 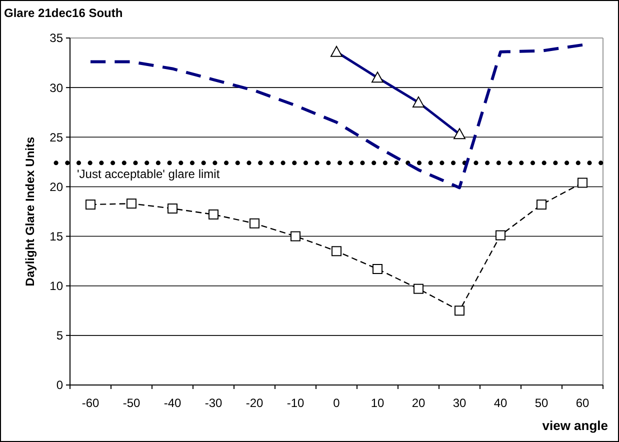 I want to click on x-tick-label: -60, so click(x=91, y=403).